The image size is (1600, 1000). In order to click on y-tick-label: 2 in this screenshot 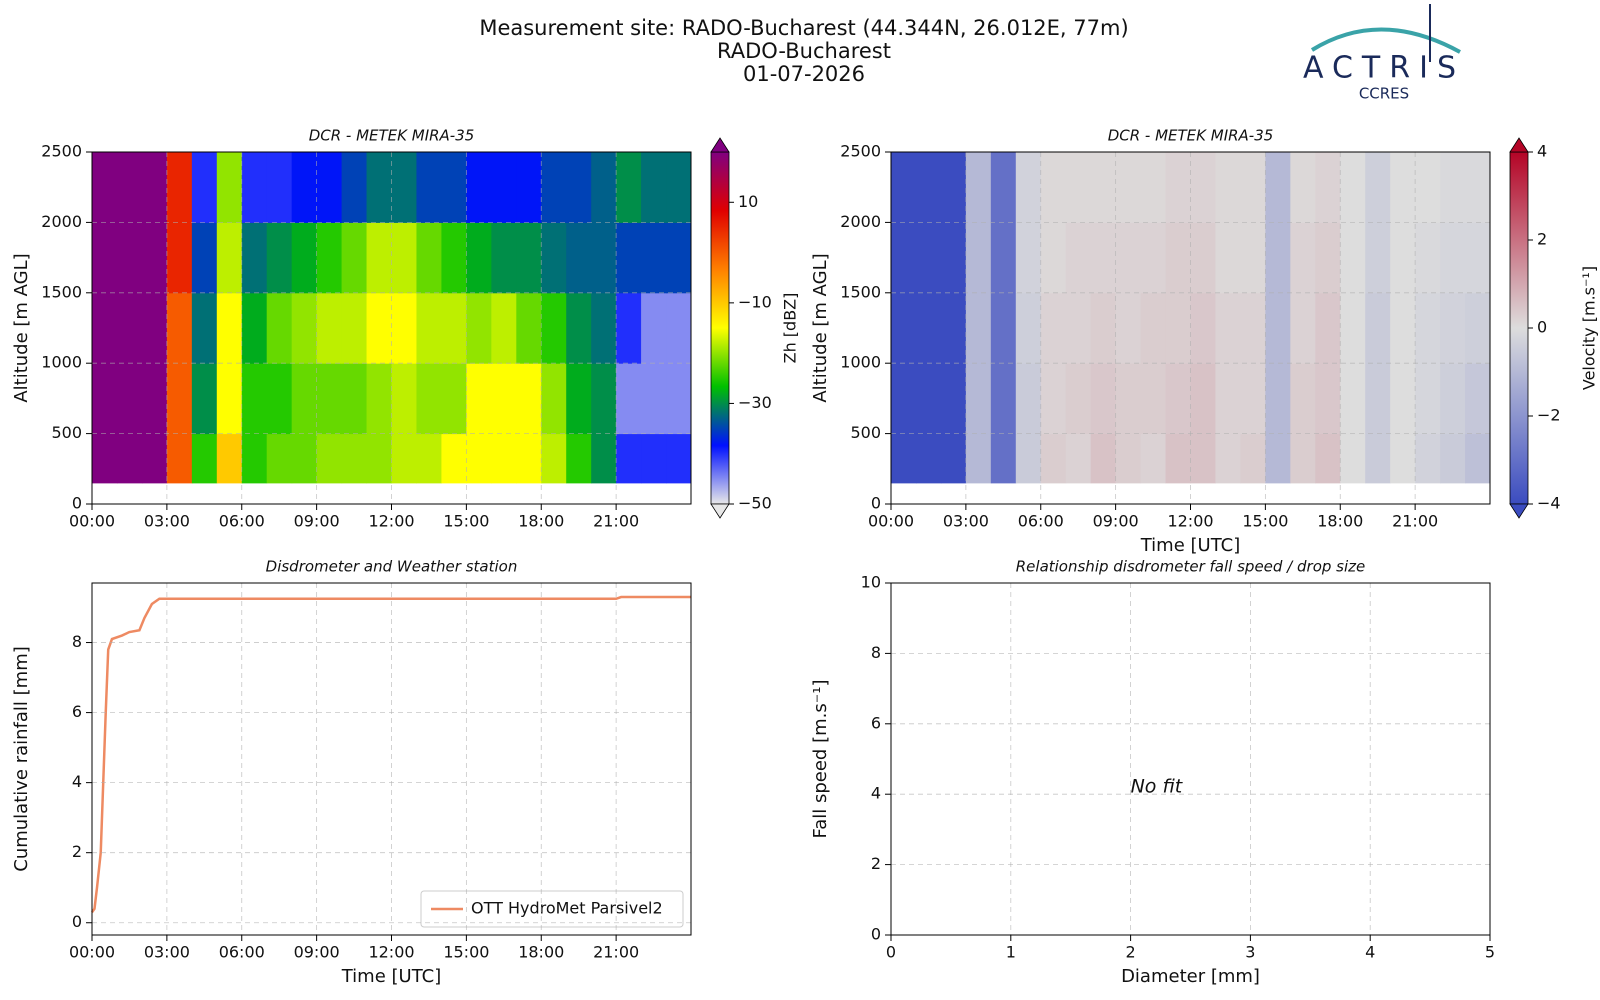, I will do `click(876, 863)`.